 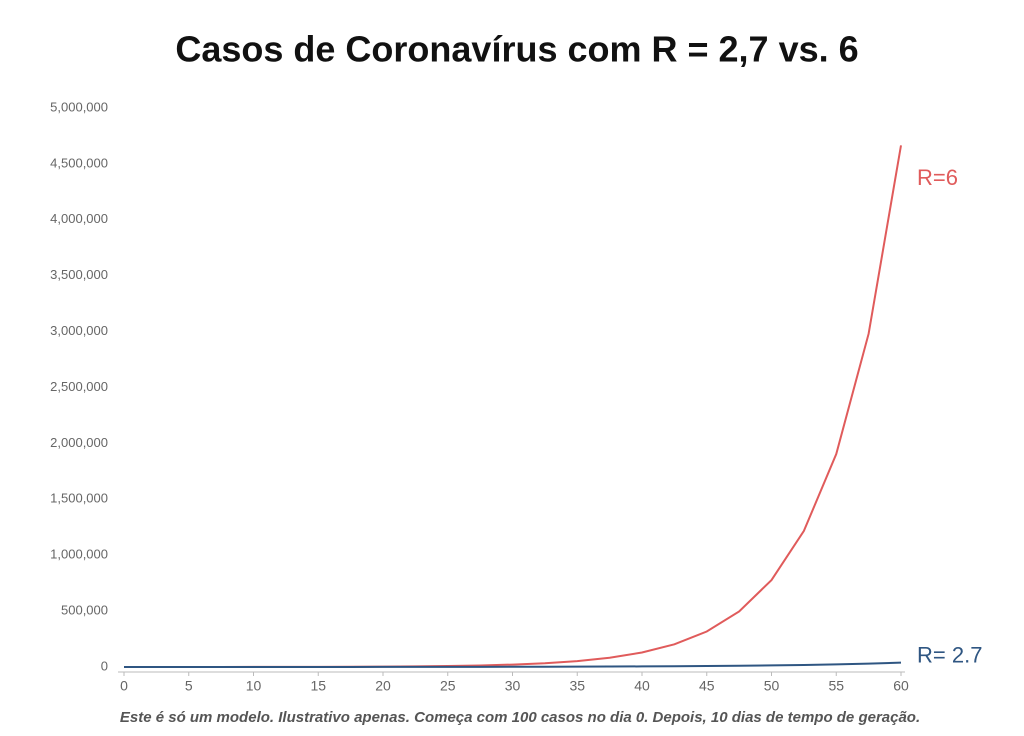 I want to click on y-tick-label: 1,500,000, so click(x=79, y=498).